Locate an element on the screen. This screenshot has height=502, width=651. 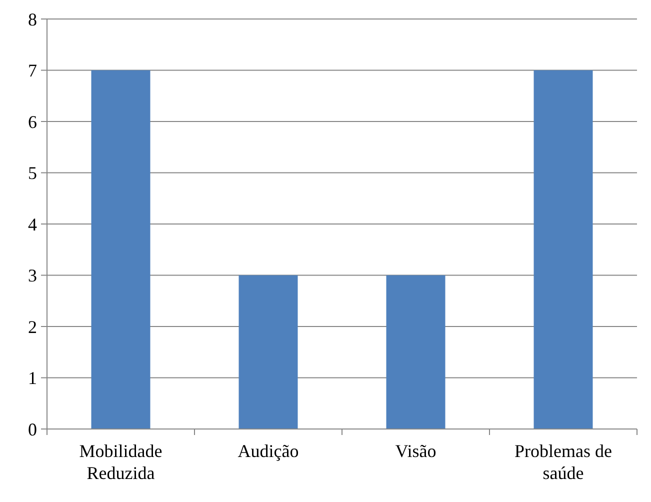
y-tick-label: 7 is located at coordinates (32, 70).